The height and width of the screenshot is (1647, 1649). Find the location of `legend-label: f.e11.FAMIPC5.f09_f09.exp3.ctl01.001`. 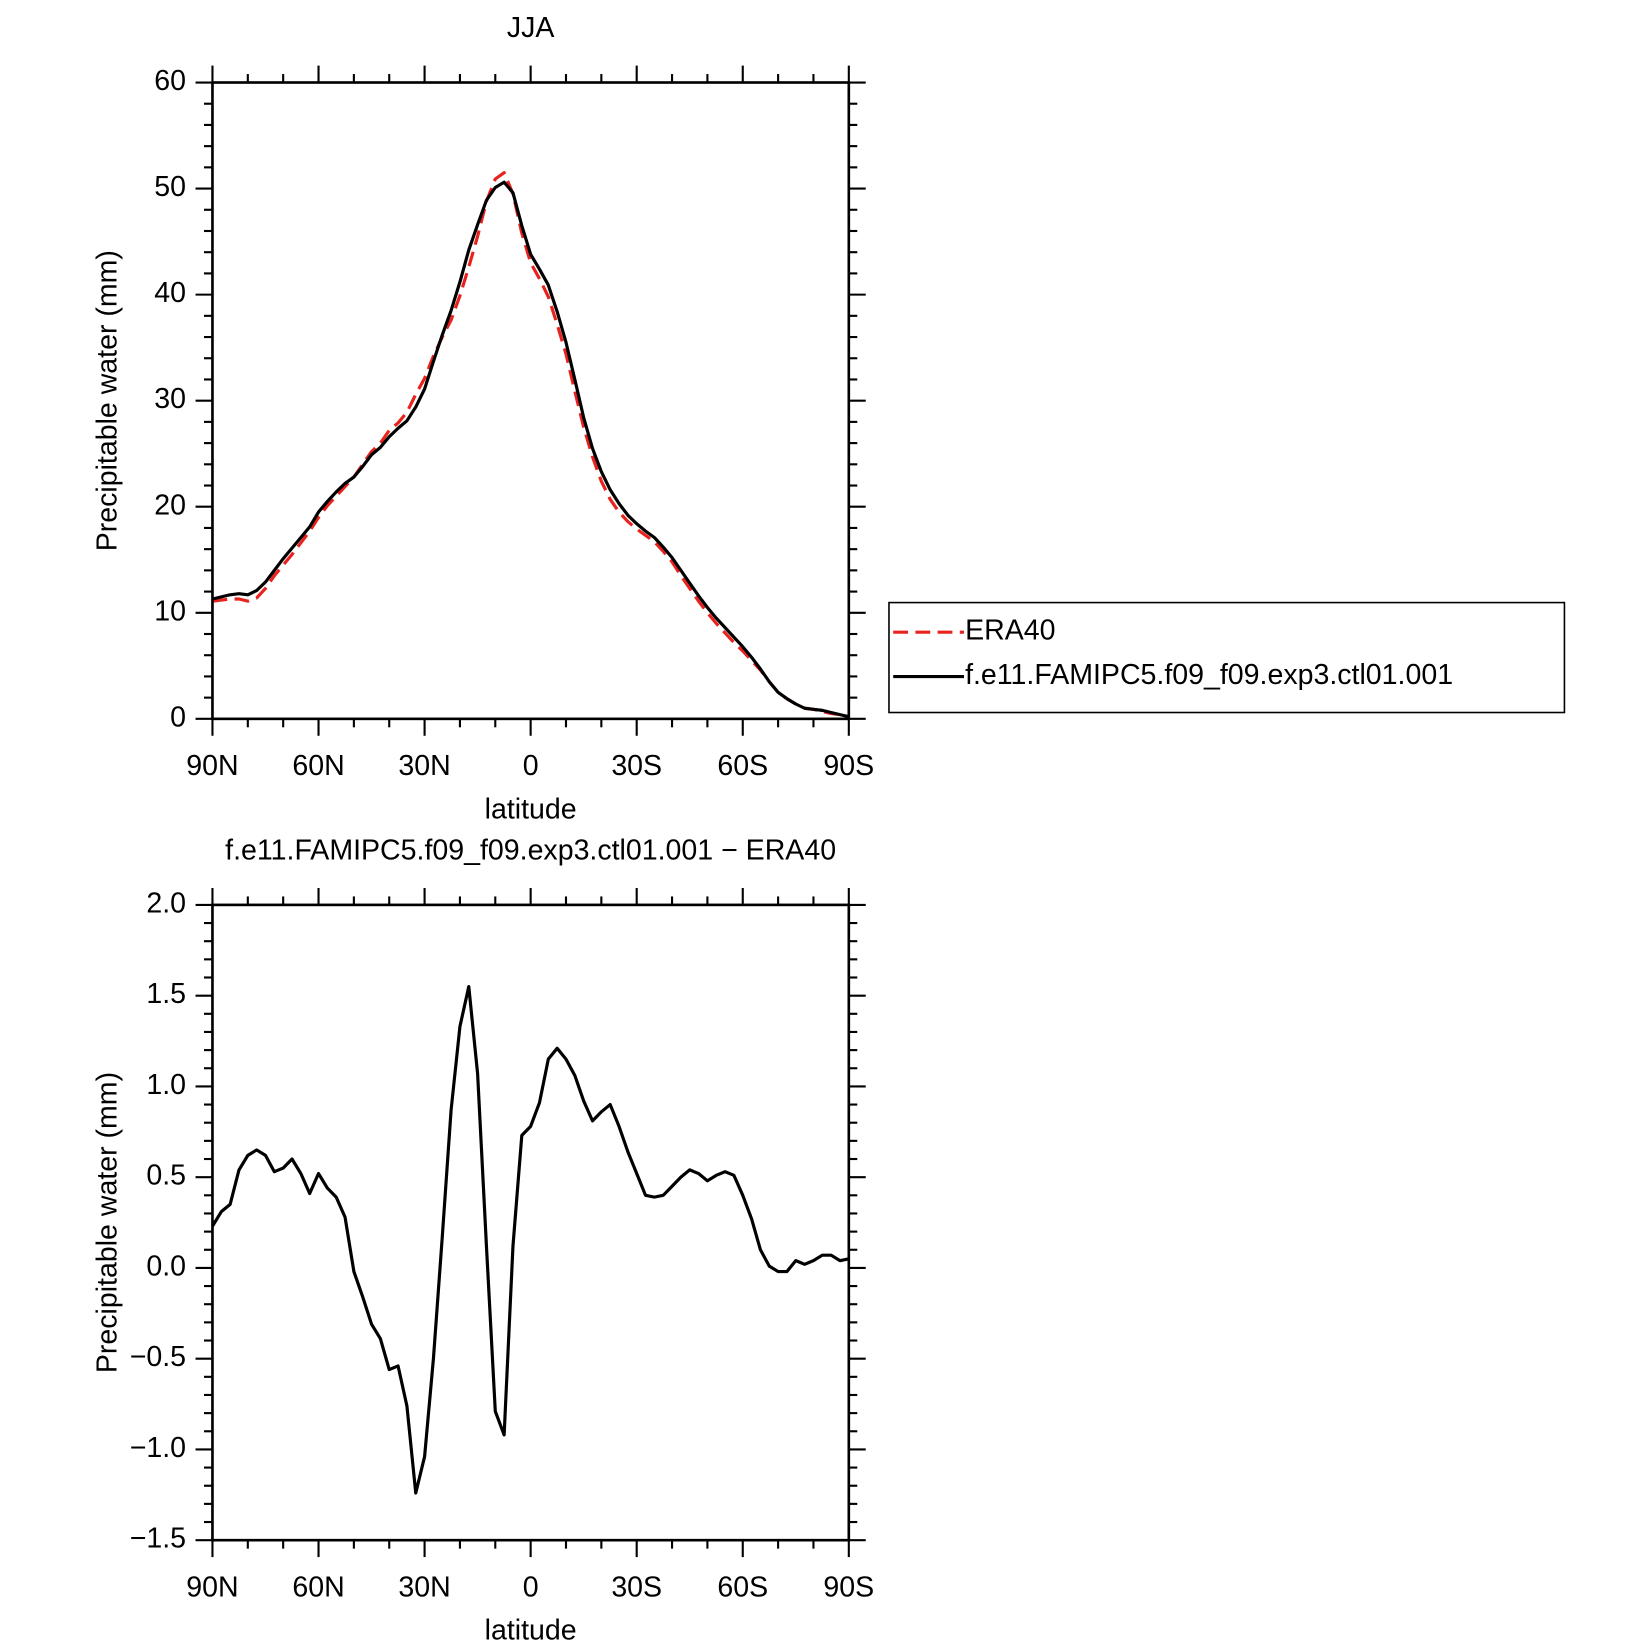

legend-label: f.e11.FAMIPC5.f09_f09.exp3.ctl01.001 is located at coordinates (1209, 675).